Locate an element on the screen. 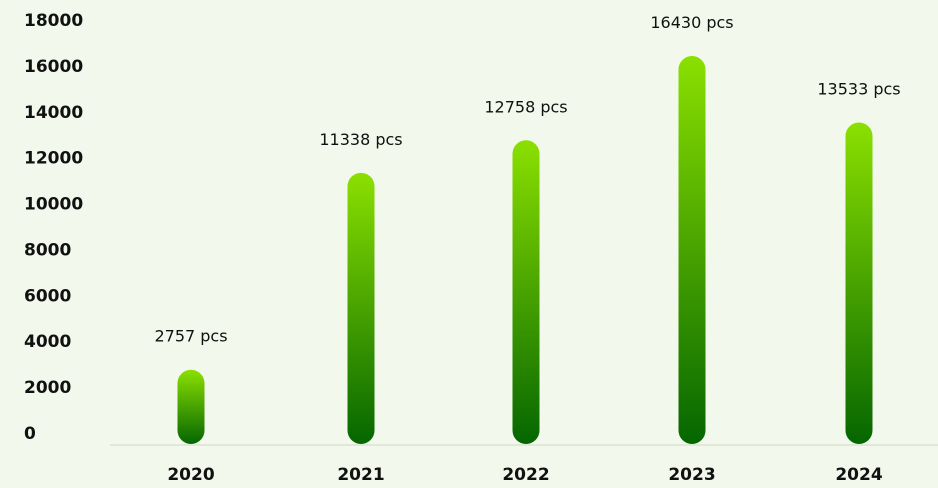 Image resolution: width=938 pixels, height=488 pixels. bar-2022 is located at coordinates (526, 292).